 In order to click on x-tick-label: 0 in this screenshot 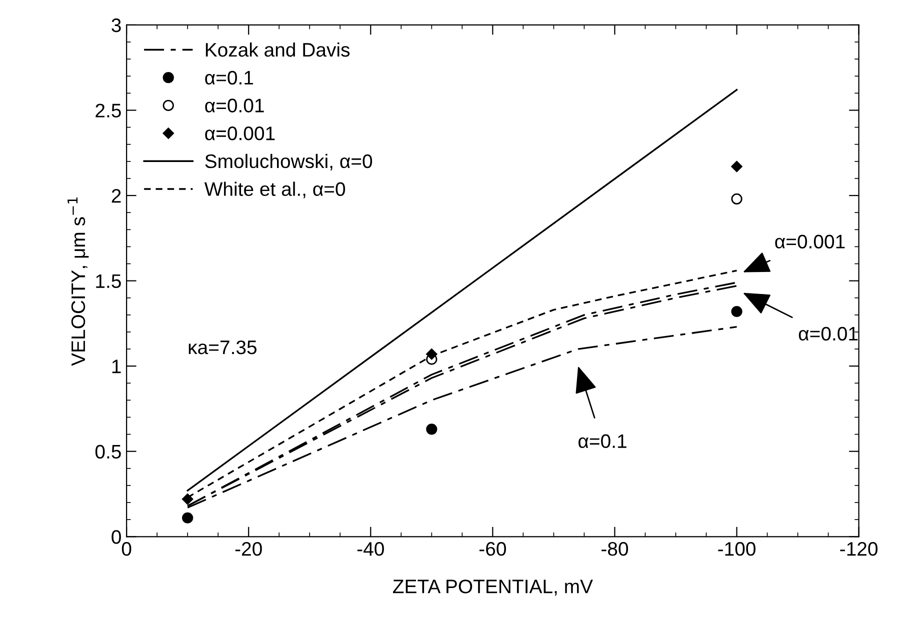, I will do `click(127, 549)`.